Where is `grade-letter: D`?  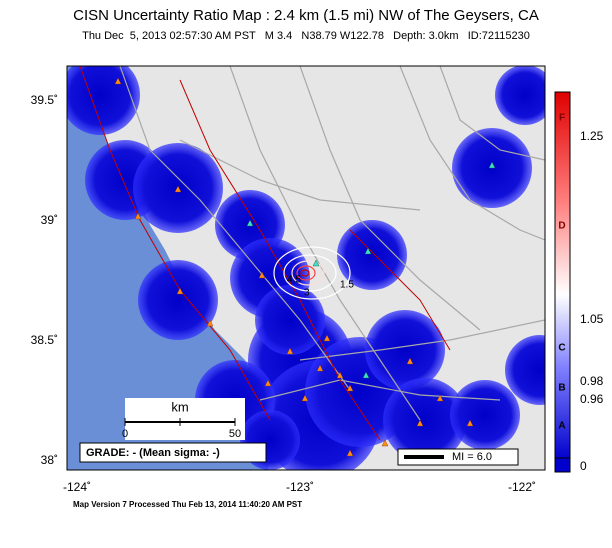
grade-letter: D is located at coordinates (561, 226).